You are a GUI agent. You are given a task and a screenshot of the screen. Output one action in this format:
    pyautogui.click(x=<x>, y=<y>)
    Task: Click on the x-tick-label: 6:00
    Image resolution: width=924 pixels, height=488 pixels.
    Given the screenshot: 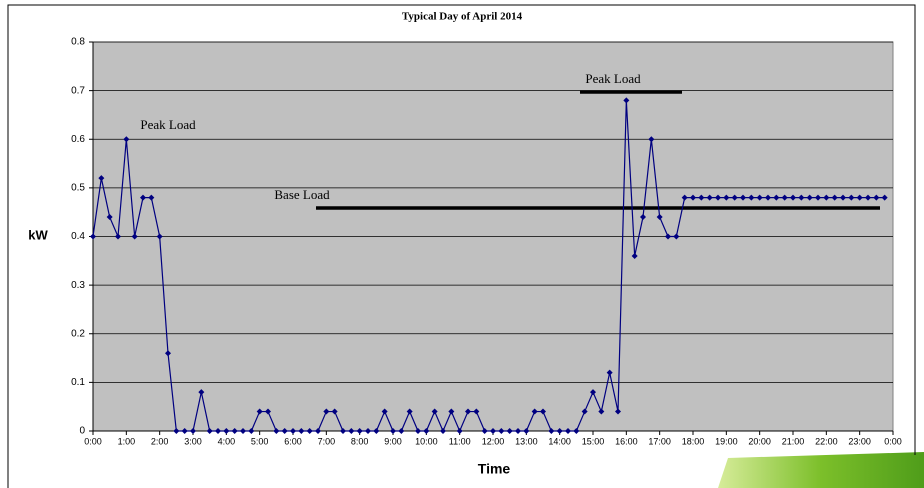 What is the action you would take?
    pyautogui.click(x=293, y=441)
    